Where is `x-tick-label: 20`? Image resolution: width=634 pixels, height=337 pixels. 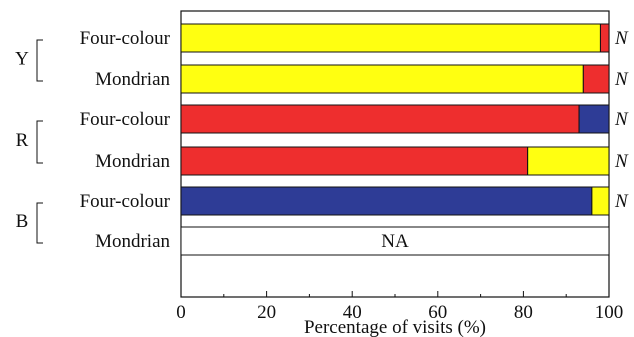
x-tick-label: 20 is located at coordinates (266, 312).